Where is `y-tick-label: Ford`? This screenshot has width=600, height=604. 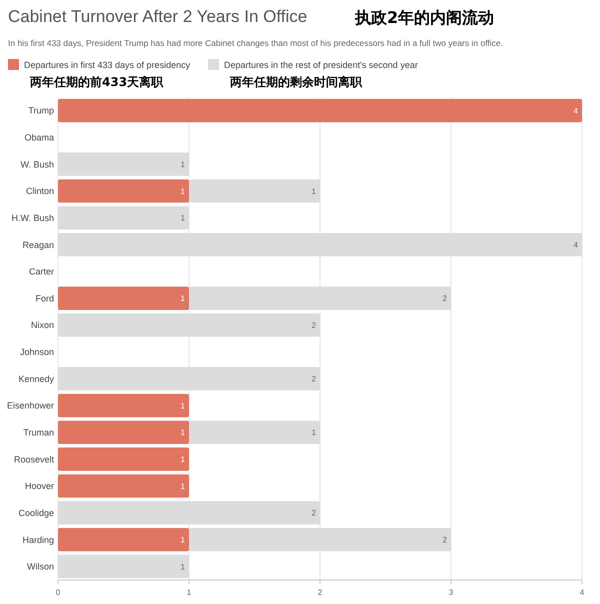
y-tick-label: Ford is located at coordinates (44, 298).